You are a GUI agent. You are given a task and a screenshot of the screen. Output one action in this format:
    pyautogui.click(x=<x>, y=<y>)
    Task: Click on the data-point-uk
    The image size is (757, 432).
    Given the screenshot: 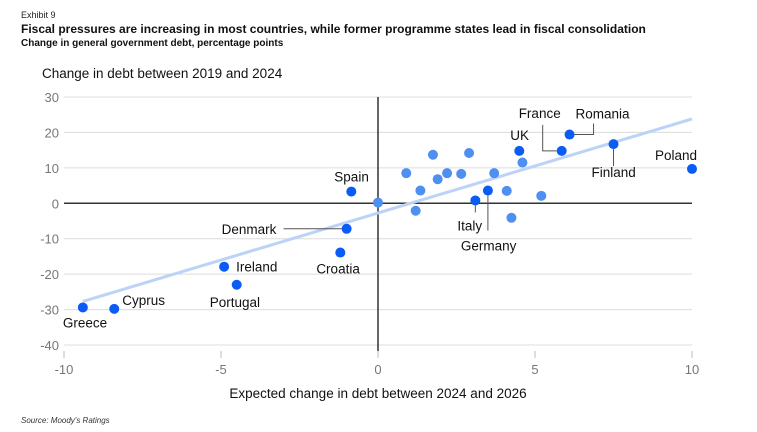 What is the action you would take?
    pyautogui.click(x=519, y=150)
    